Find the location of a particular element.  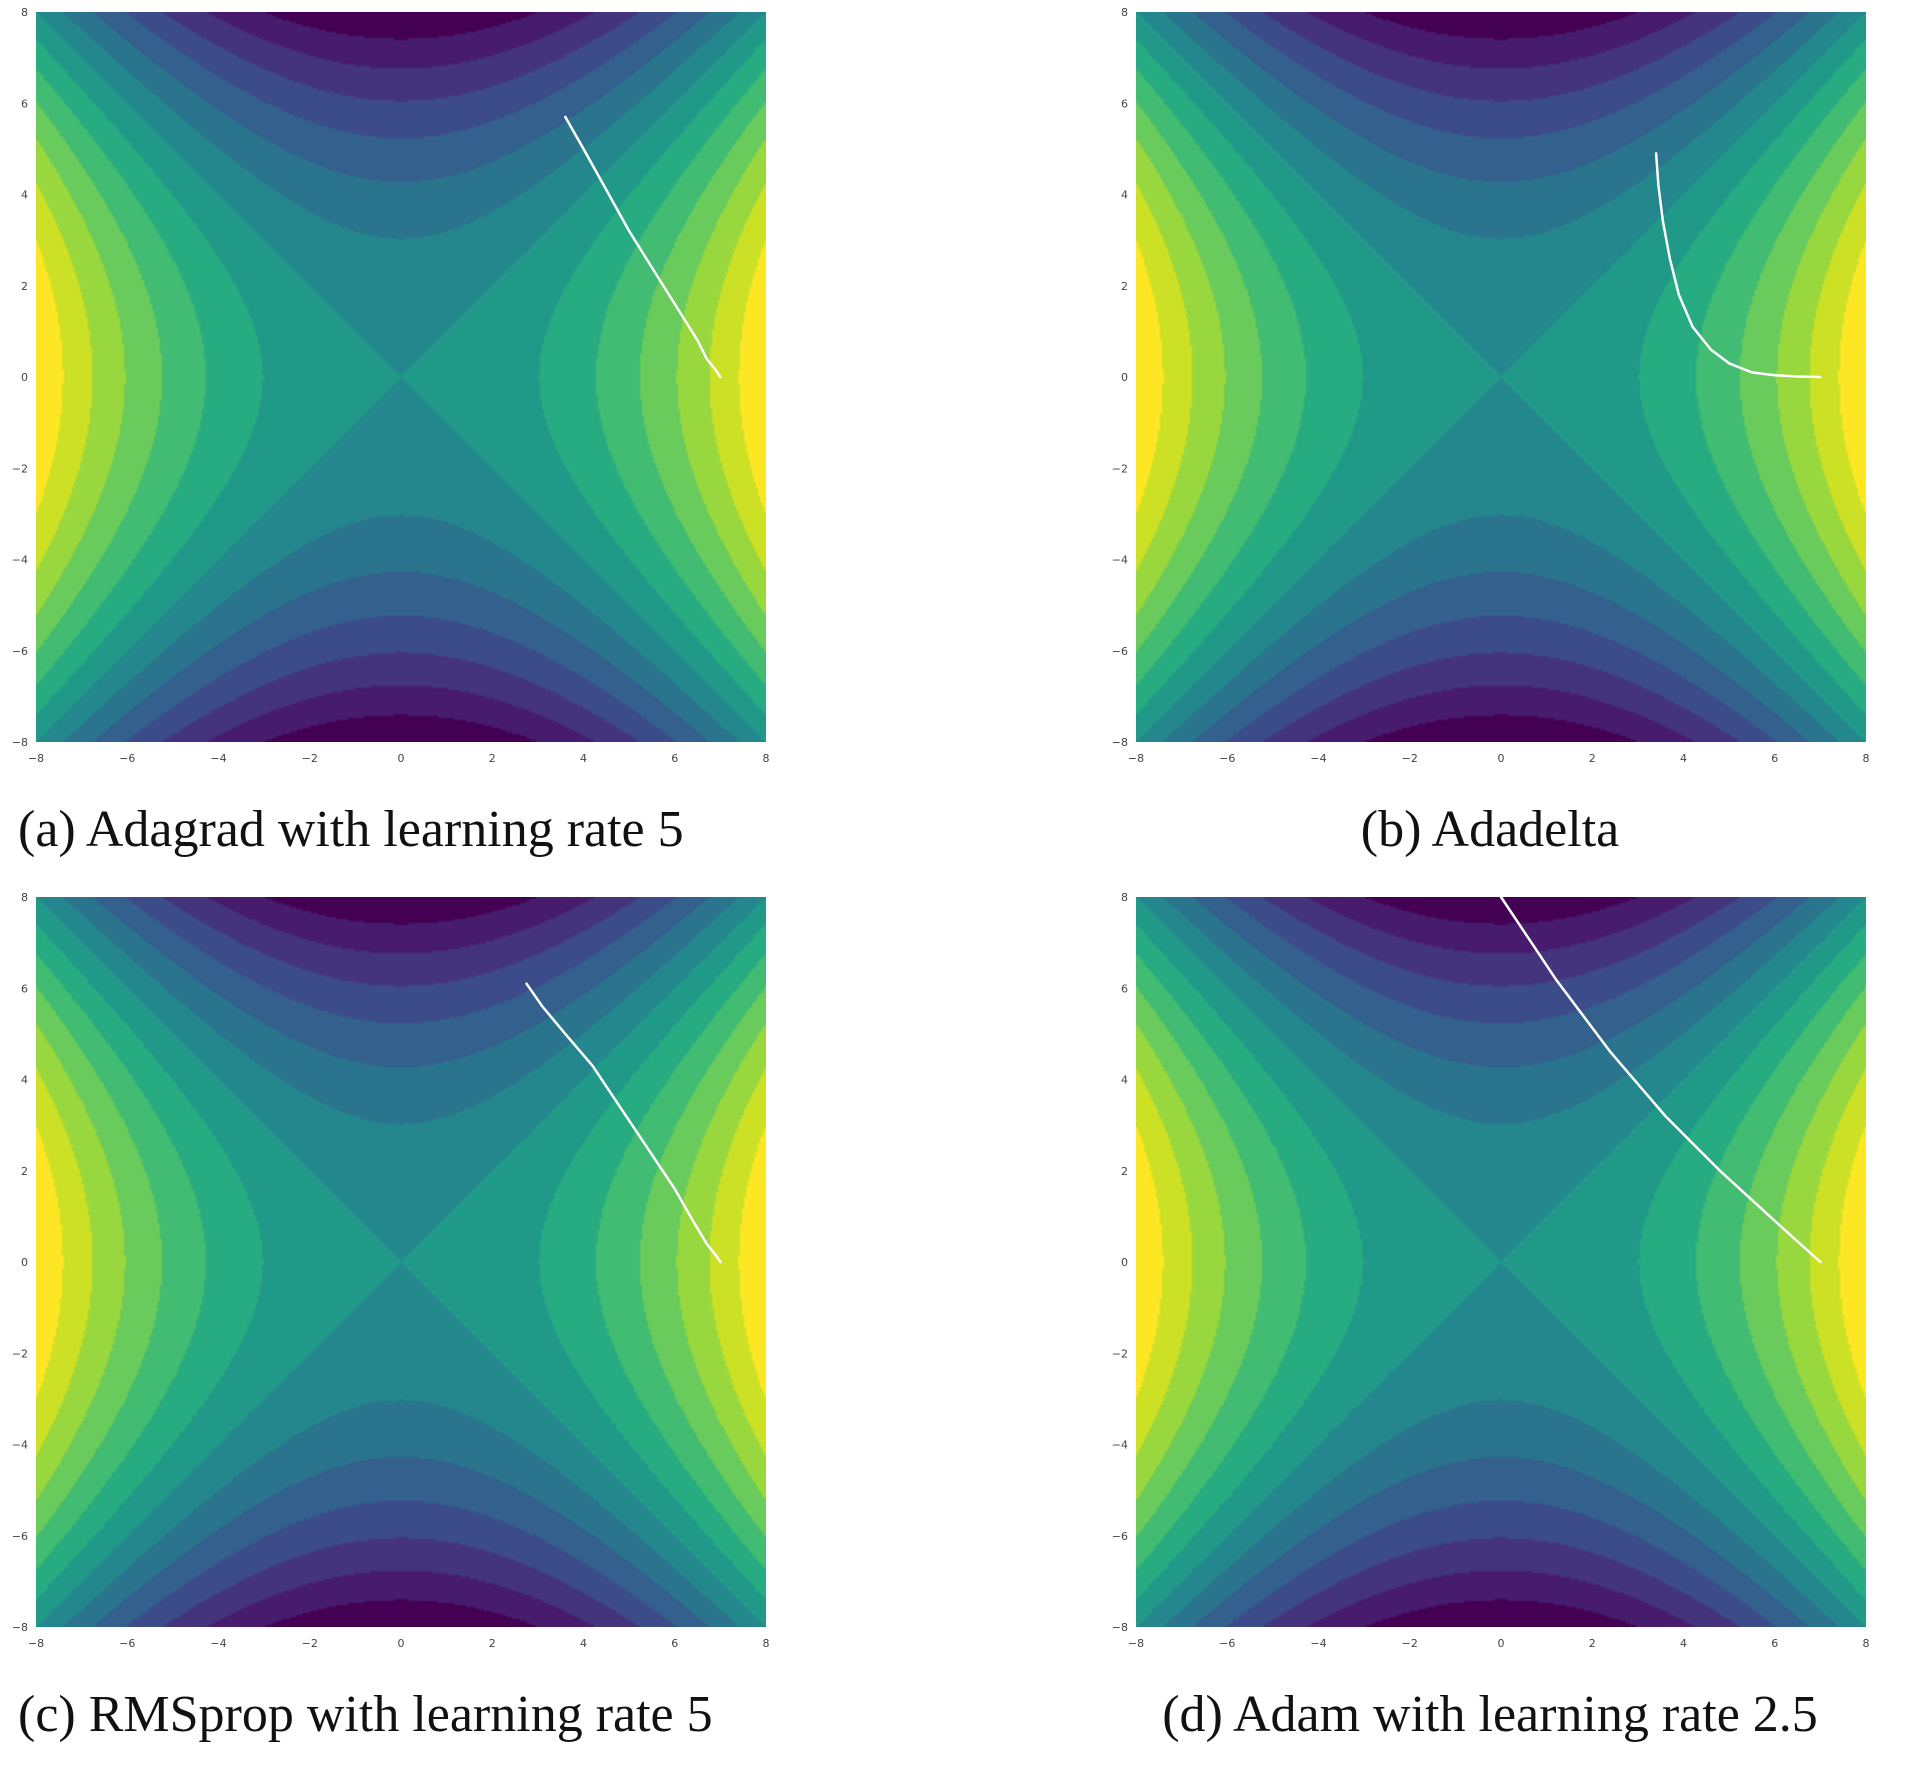

caption-a: (a) Adagrad with learning rate 5 is located at coordinates (351, 829).